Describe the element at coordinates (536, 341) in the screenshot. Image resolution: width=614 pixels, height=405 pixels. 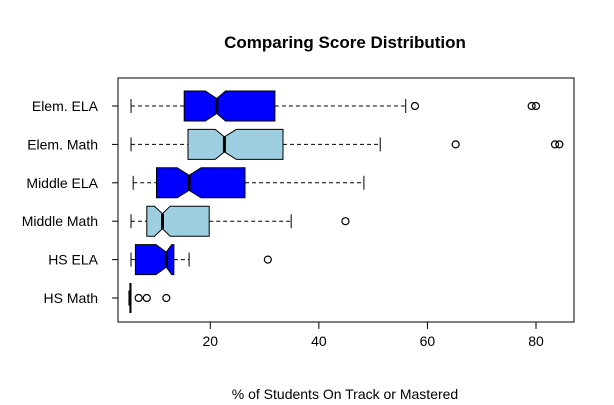
I see `x-tick-label-80: 80` at that location.